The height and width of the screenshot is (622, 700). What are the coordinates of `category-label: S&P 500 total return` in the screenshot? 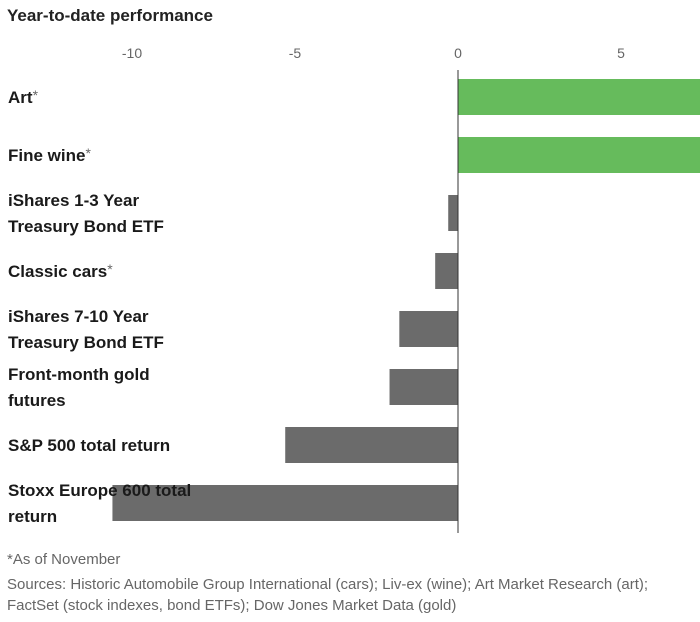 It's located at (89, 445).